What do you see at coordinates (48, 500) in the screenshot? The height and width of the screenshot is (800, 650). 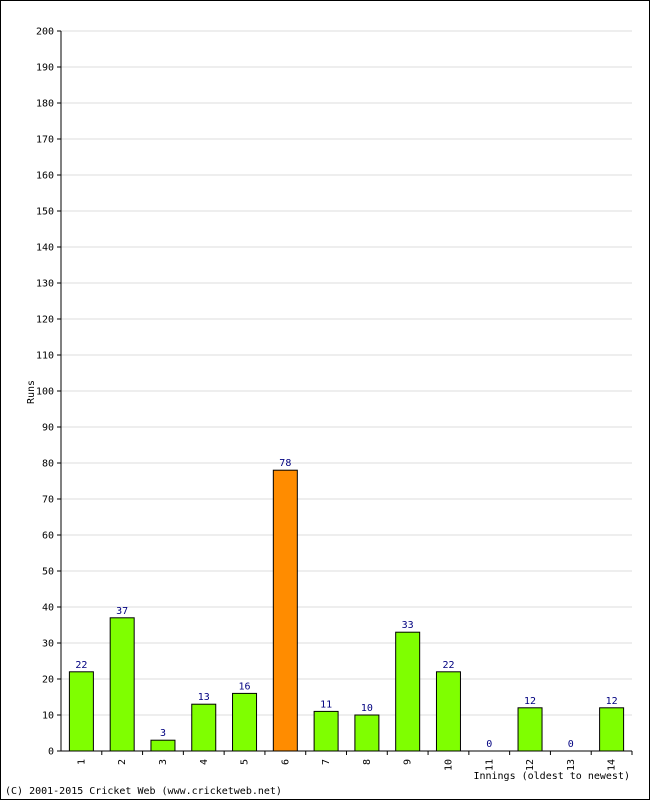 I see `y-tick-label: 70` at bounding box center [48, 500].